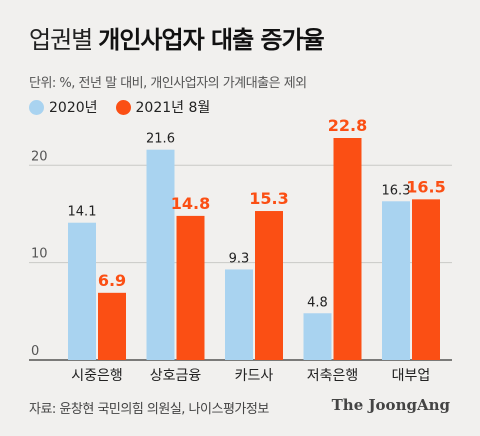  Describe the element at coordinates (123, 107) in the screenshot. I see `legend-swatch-2021` at that location.